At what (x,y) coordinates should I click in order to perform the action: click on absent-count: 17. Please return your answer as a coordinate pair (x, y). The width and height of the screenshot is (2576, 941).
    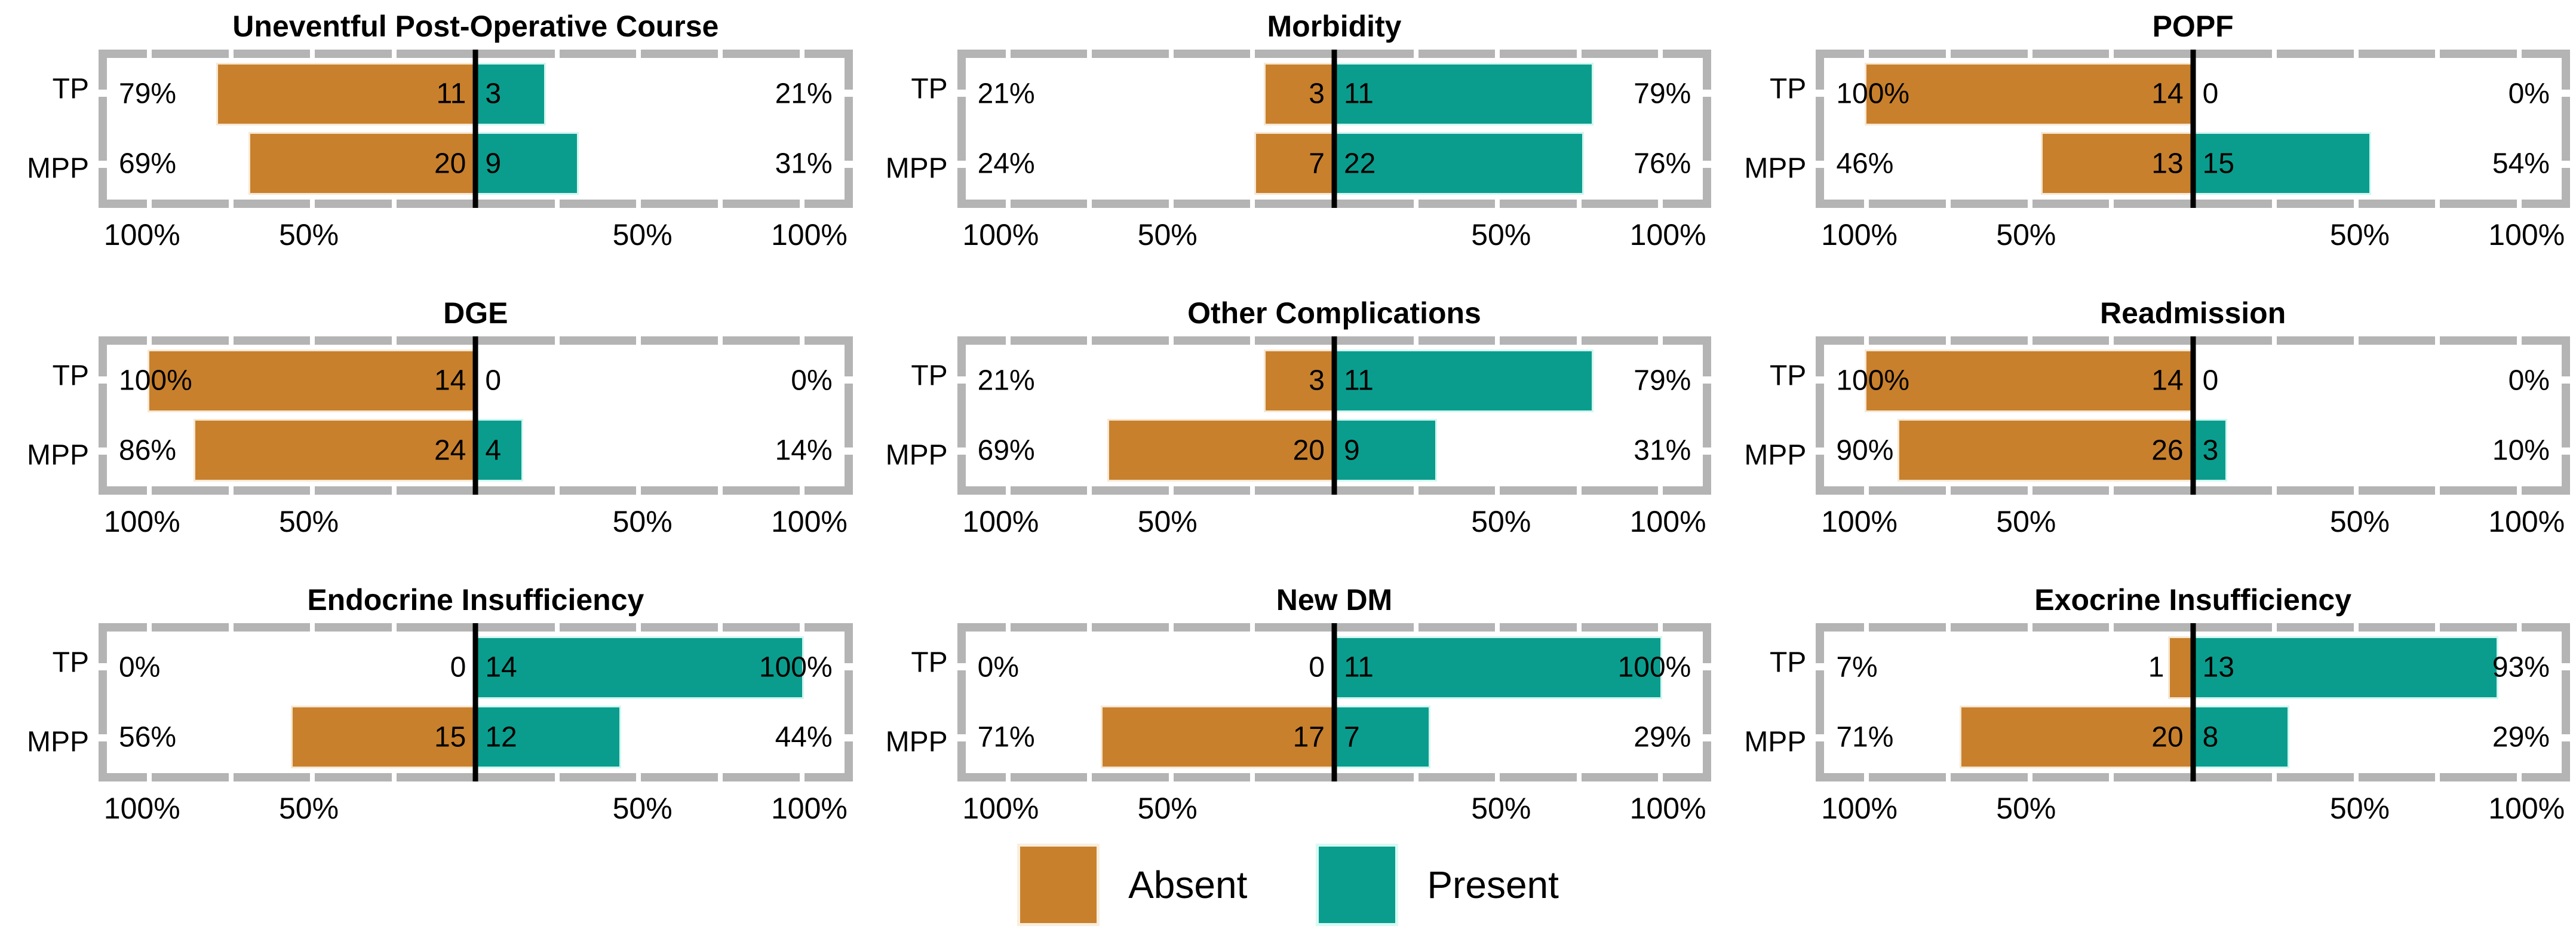
    Looking at the image, I should click on (1308, 737).